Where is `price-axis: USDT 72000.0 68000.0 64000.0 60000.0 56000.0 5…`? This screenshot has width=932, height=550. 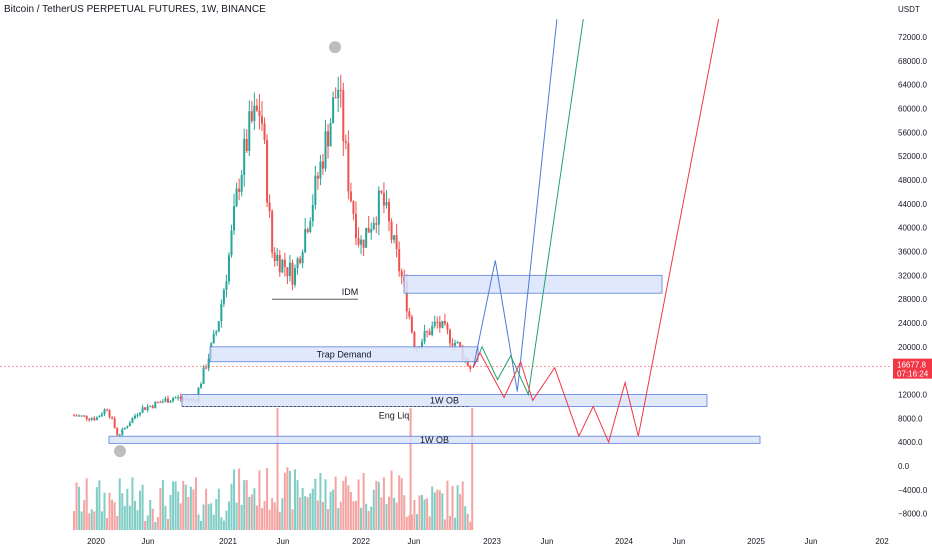 price-axis: USDT 72000.0 68000.0 64000.0 60000.0 56000.0 5… is located at coordinates (912, 262).